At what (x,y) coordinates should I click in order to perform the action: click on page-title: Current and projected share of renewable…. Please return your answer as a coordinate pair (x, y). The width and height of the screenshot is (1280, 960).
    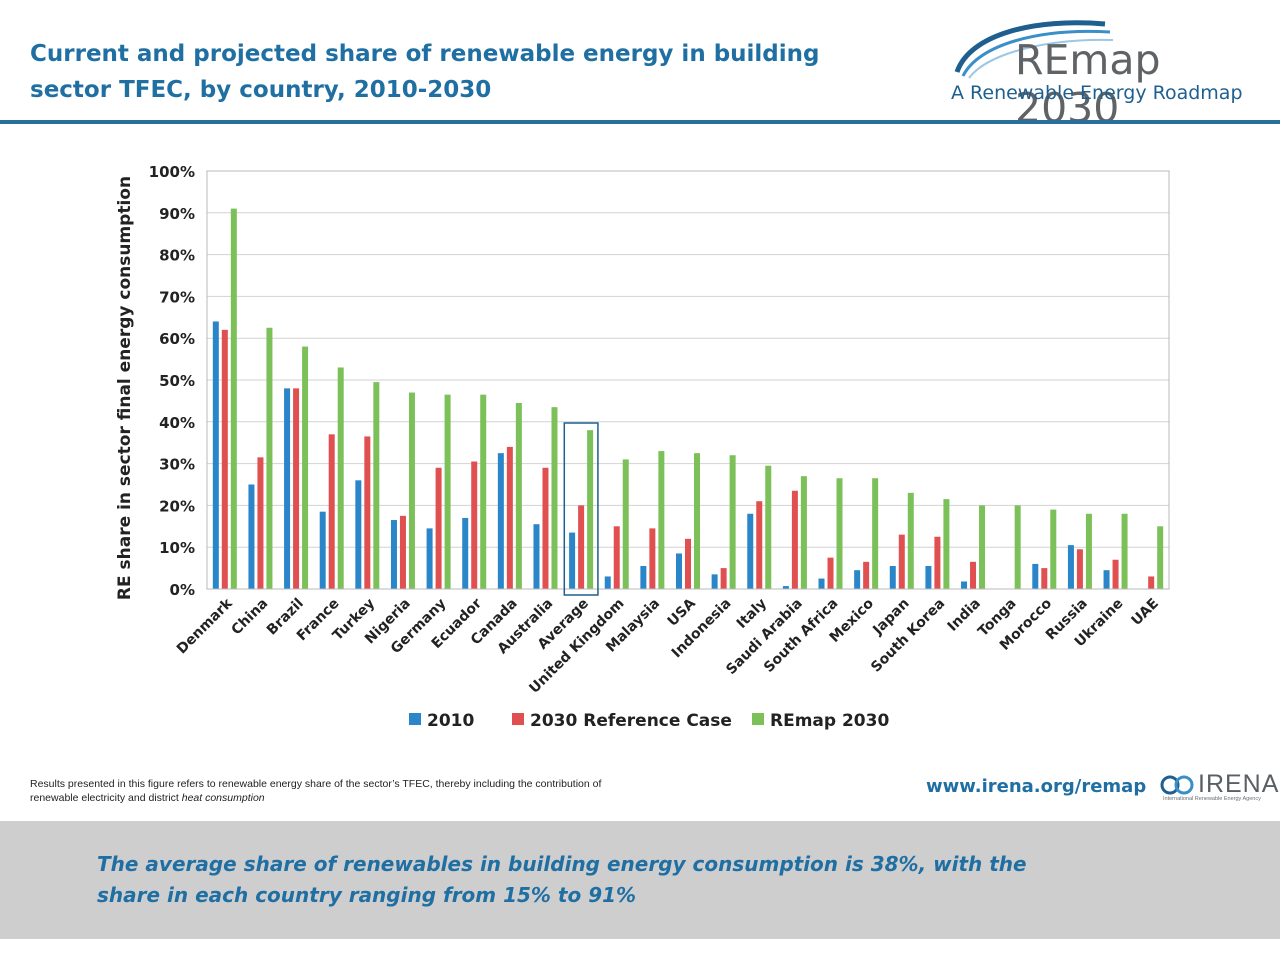
    Looking at the image, I should click on (425, 72).